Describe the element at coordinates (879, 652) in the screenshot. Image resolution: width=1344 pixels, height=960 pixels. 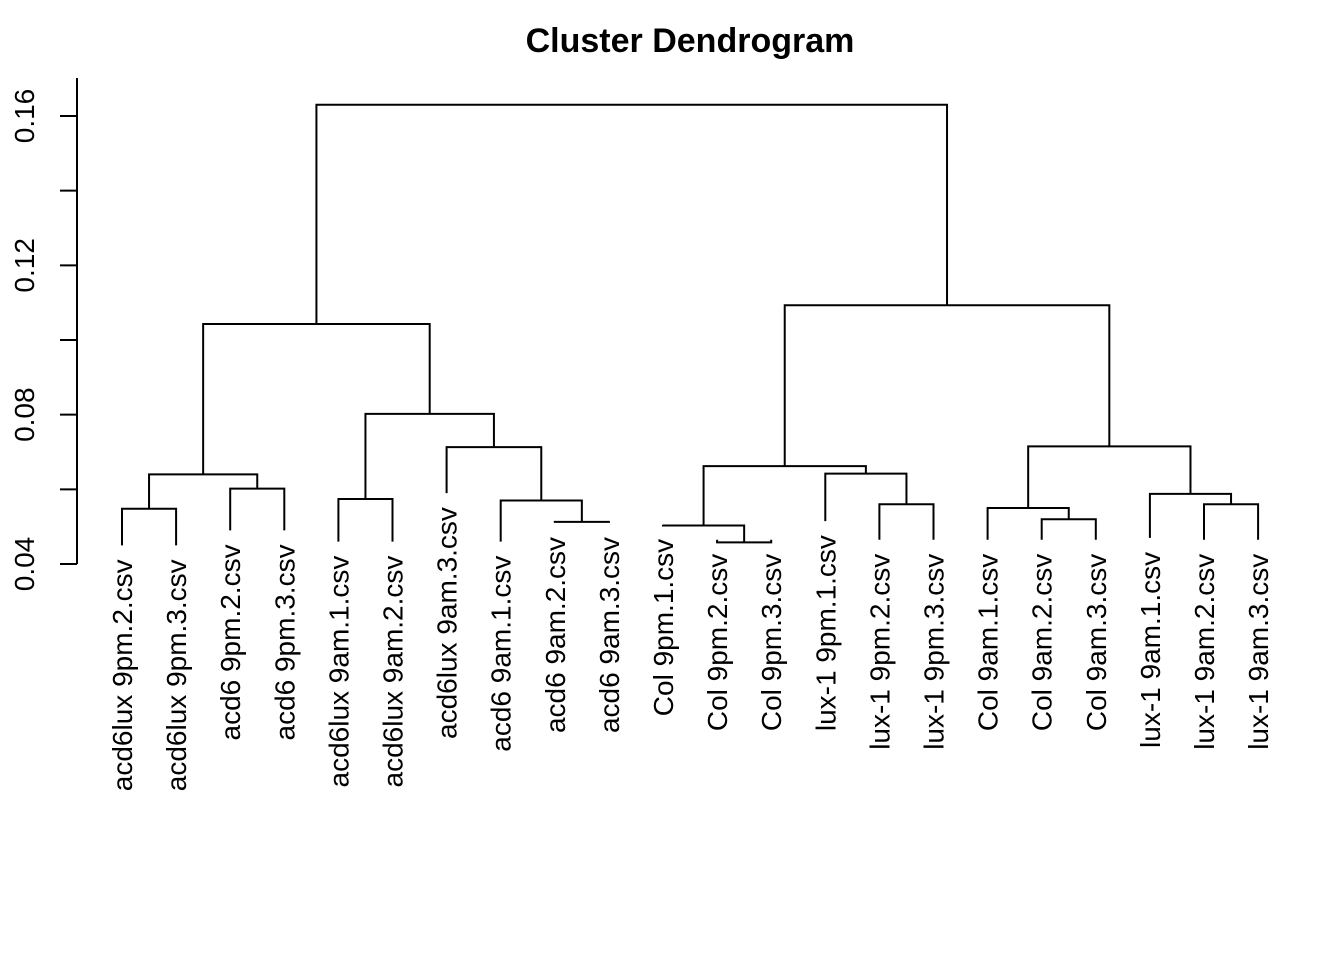
I see `leaf-label: lux-1 9pm.2.csv` at that location.